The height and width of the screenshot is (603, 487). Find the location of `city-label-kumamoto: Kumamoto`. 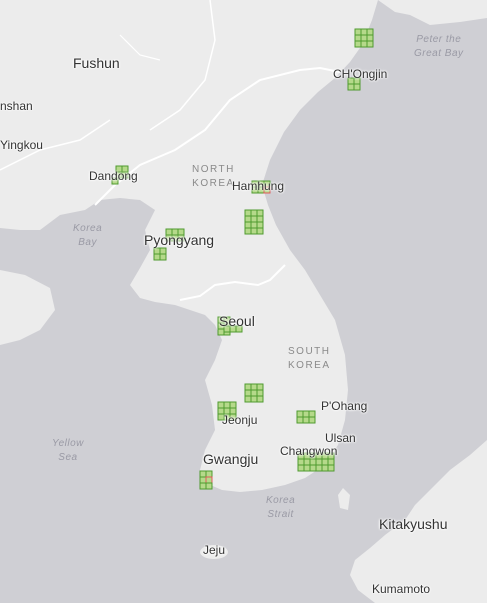

city-label-kumamoto: Kumamoto is located at coordinates (401, 589).